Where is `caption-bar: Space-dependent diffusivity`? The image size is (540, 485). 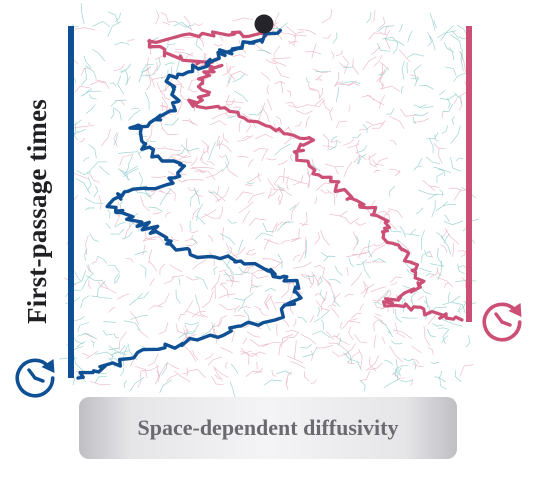 caption-bar: Space-dependent diffusivity is located at coordinates (268, 428).